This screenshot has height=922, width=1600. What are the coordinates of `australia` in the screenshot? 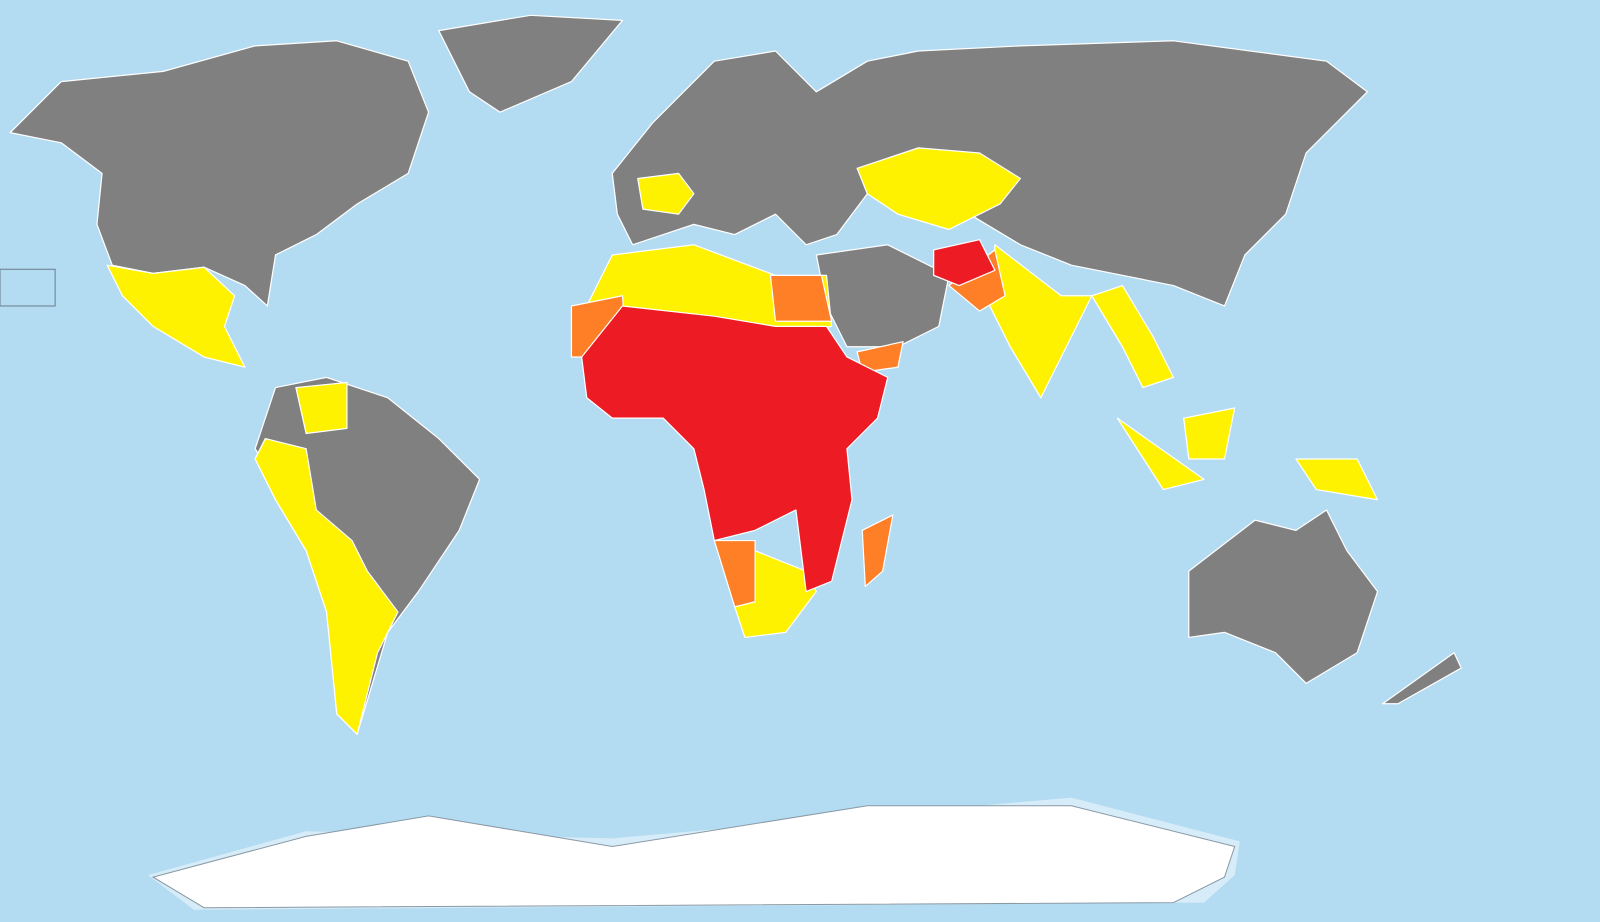 It's located at (1283, 596).